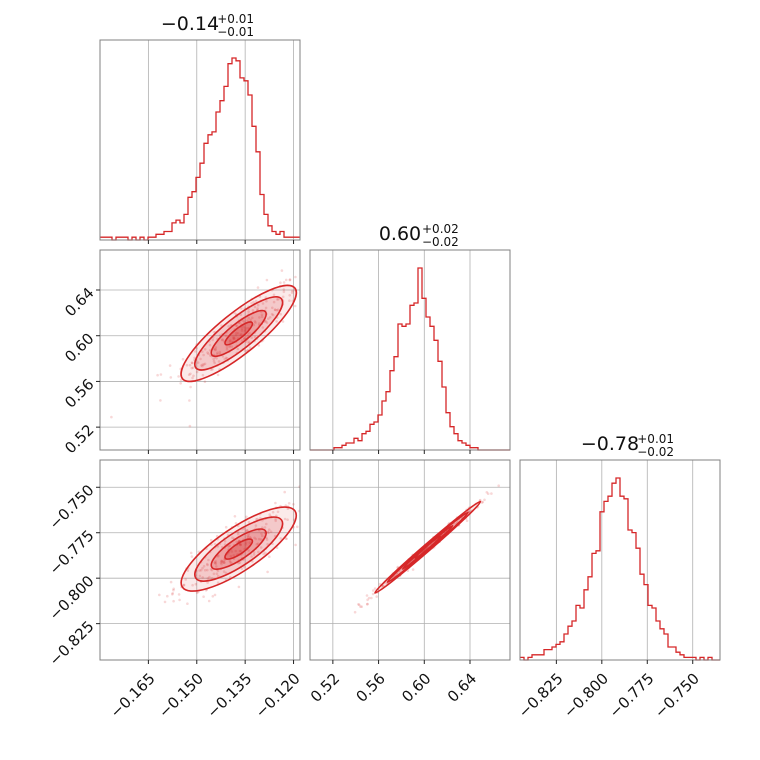 The width and height of the screenshot is (760, 760). I want to click on panel-frame, so click(410, 560).